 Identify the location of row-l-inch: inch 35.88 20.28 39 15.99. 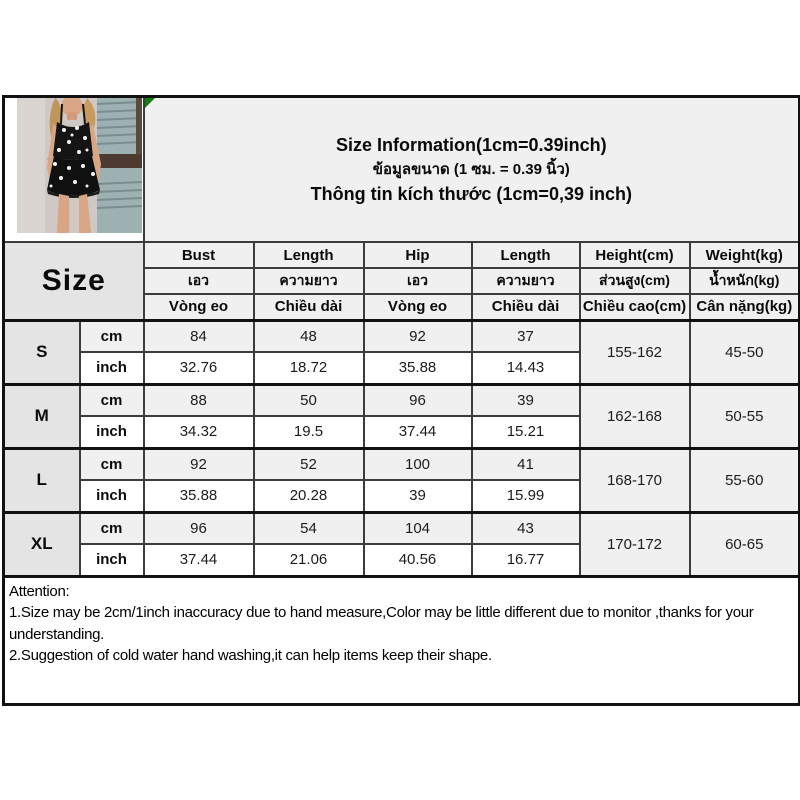
(402, 496).